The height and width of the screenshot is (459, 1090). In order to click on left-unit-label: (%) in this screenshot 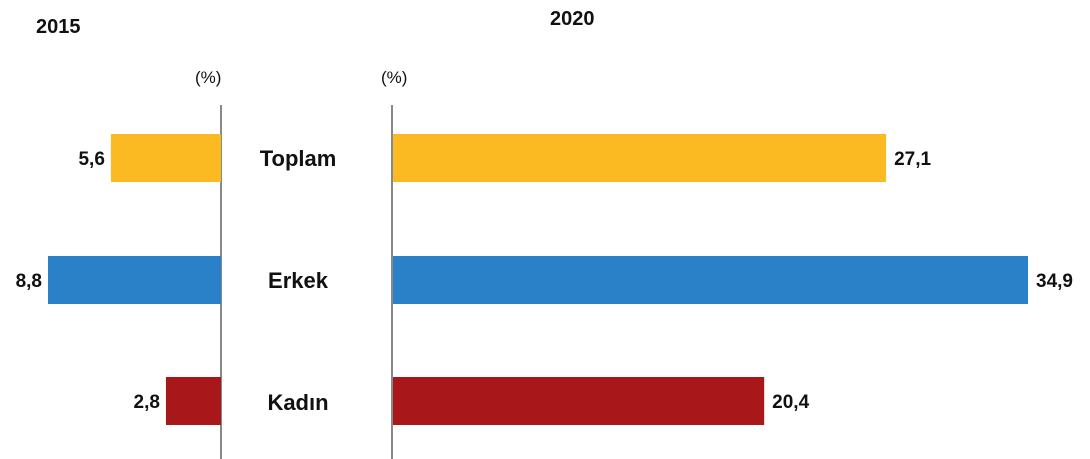, I will do `click(208, 77)`.